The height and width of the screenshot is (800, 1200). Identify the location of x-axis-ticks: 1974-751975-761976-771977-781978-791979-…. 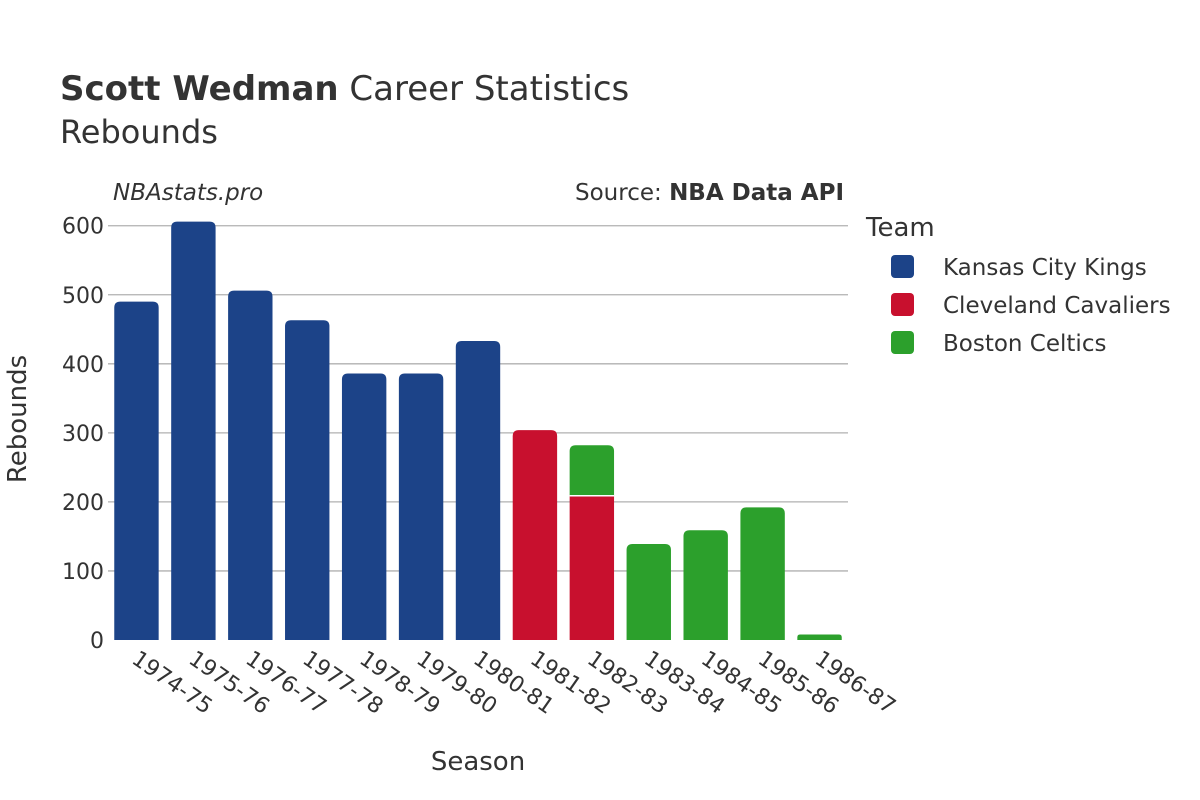
(513, 682).